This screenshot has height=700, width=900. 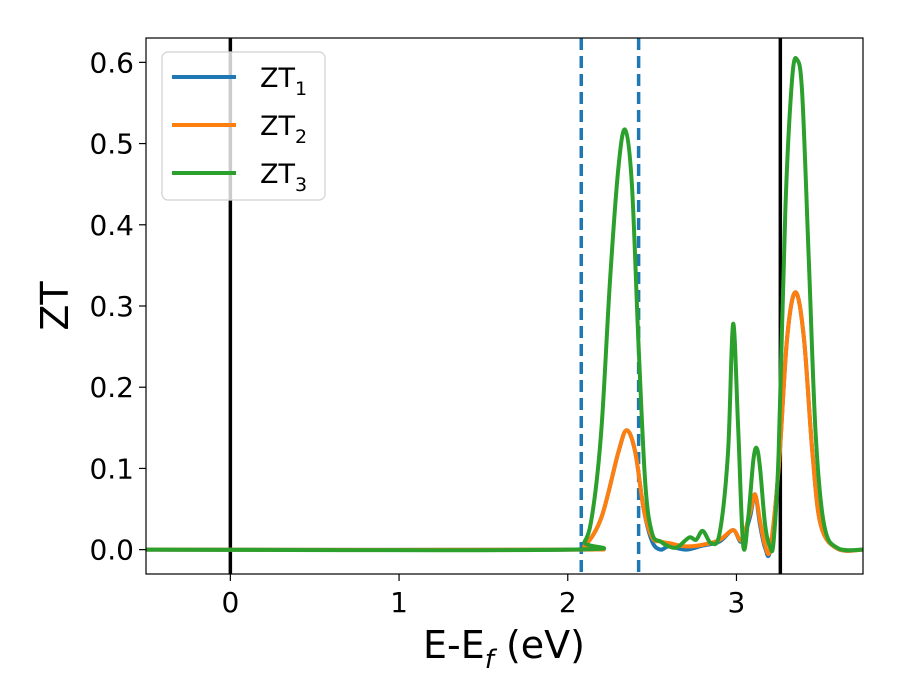 What do you see at coordinates (111, 62) in the screenshot?
I see `y-tick-label: 0.6` at bounding box center [111, 62].